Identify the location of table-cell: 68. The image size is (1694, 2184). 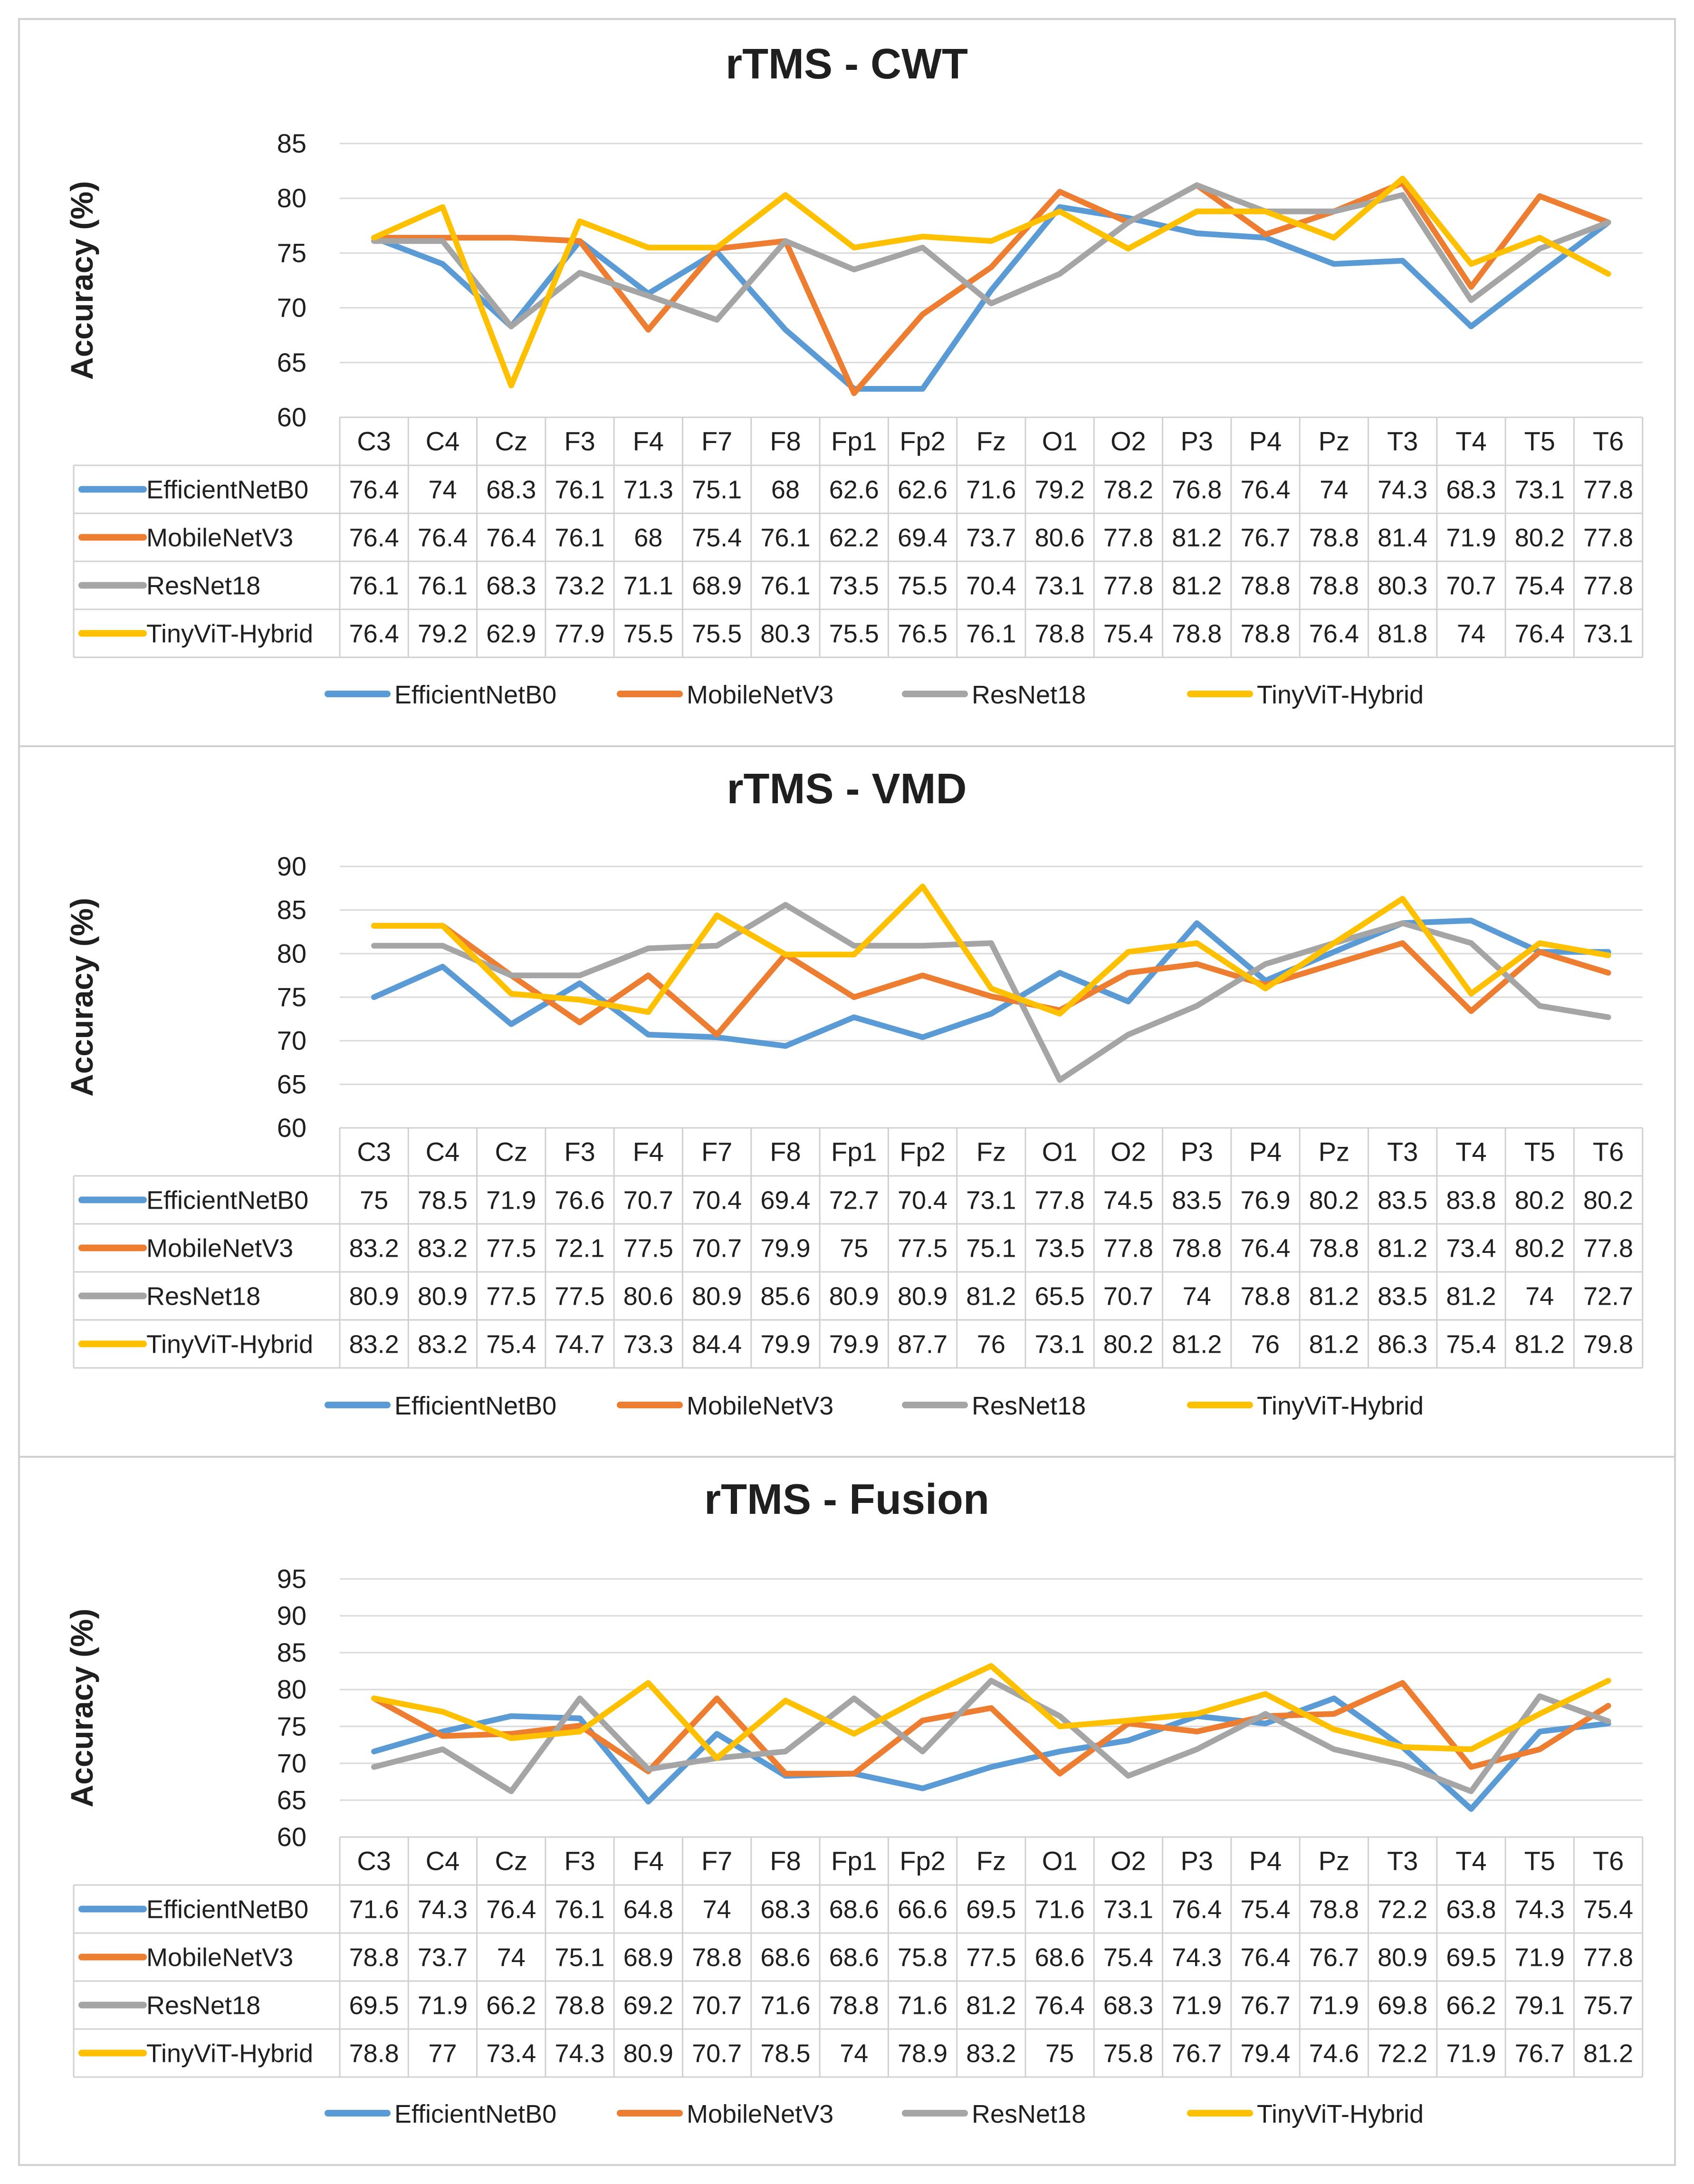
(648, 538).